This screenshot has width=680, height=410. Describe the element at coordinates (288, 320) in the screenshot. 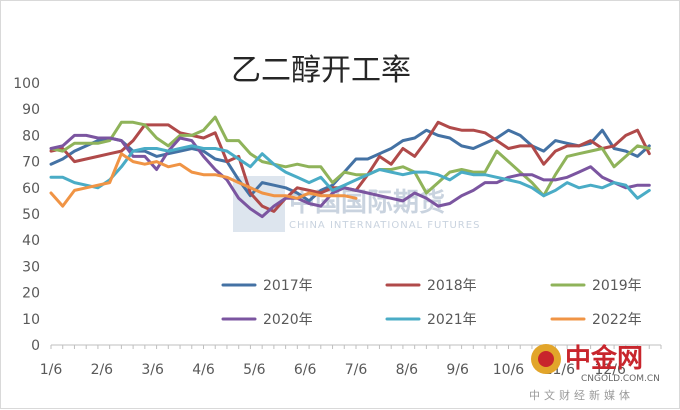

I see `legend-label: 2020年` at that location.